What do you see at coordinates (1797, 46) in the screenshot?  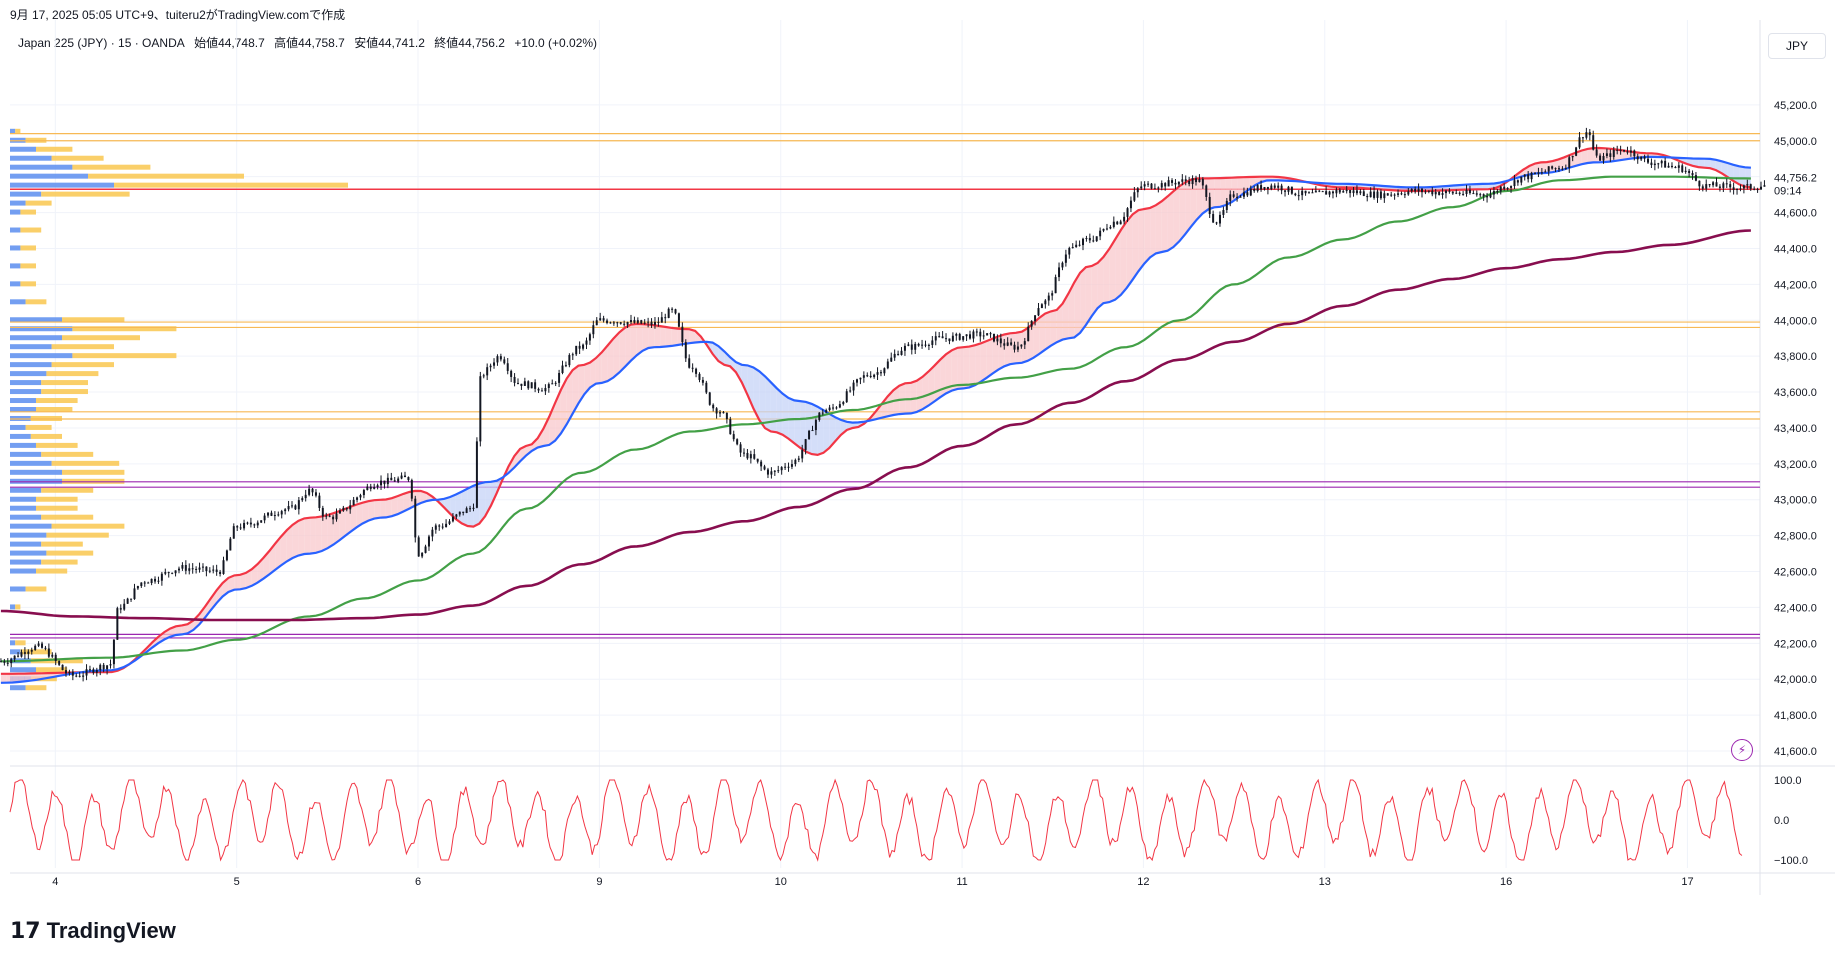 I see `currency-button: JPY` at bounding box center [1797, 46].